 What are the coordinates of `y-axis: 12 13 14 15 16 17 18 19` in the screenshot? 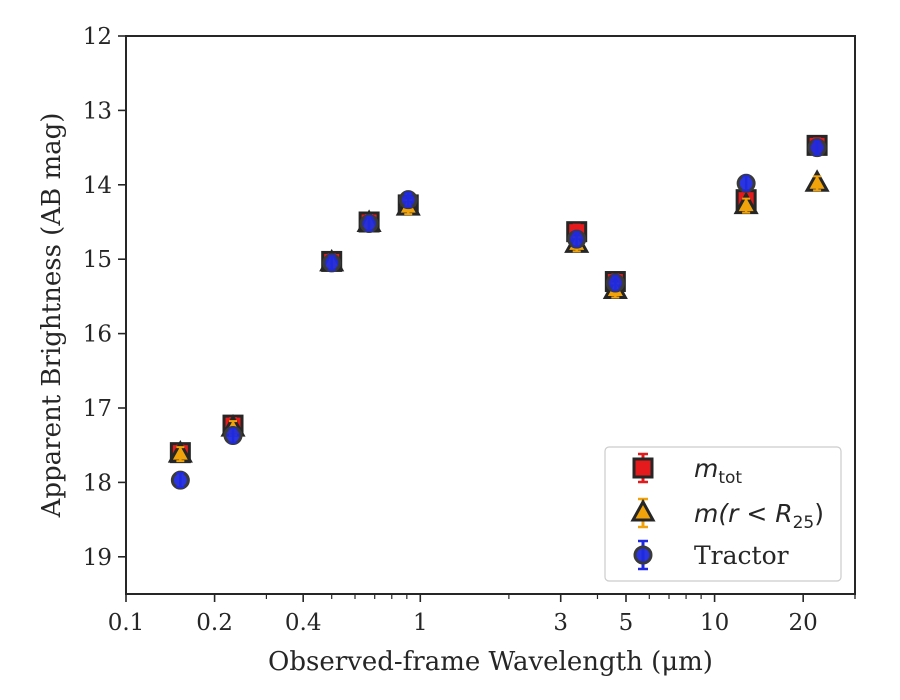 It's located at (104, 297).